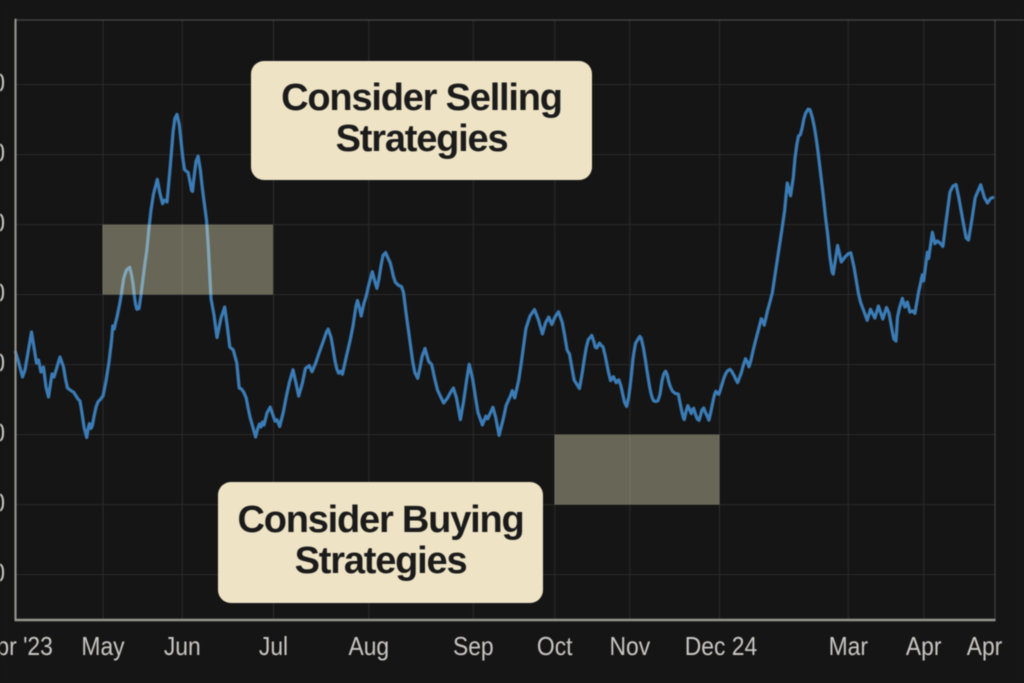  I want to click on svg-text: Mar, so click(848, 647).